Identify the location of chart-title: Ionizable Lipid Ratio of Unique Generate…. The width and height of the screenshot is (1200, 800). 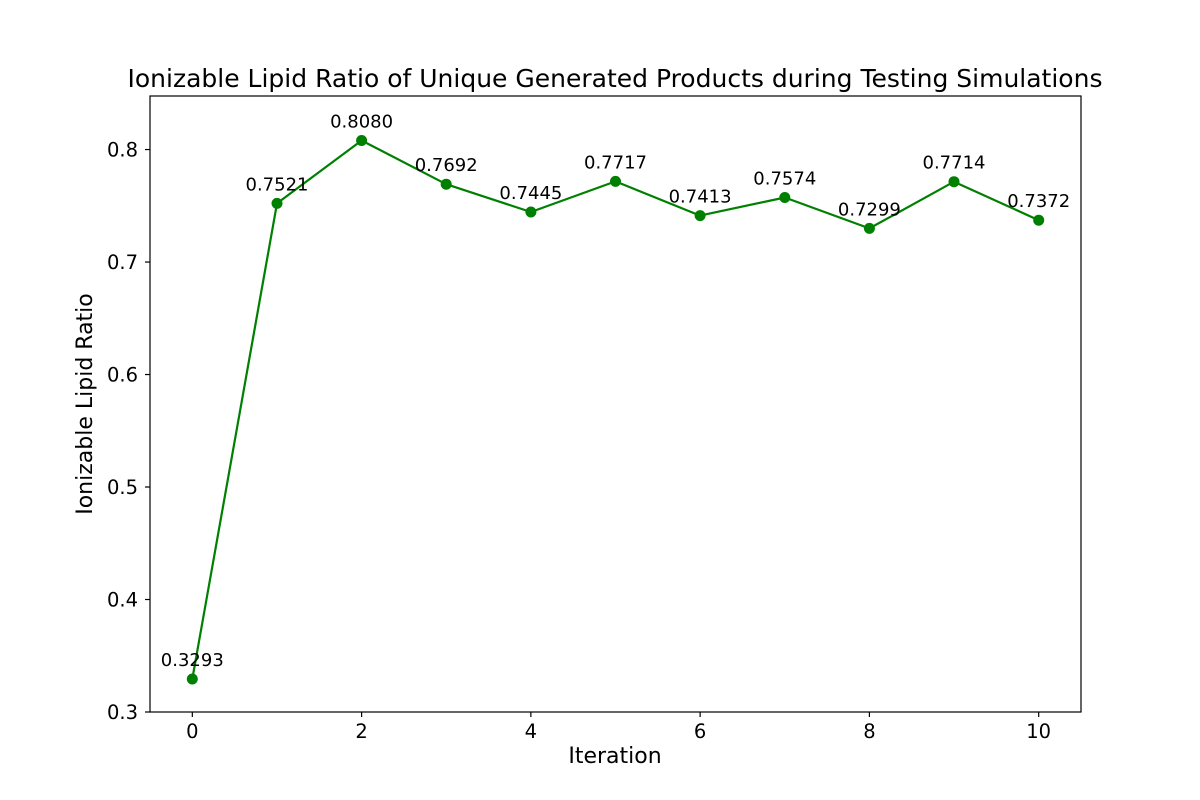
(615, 78).